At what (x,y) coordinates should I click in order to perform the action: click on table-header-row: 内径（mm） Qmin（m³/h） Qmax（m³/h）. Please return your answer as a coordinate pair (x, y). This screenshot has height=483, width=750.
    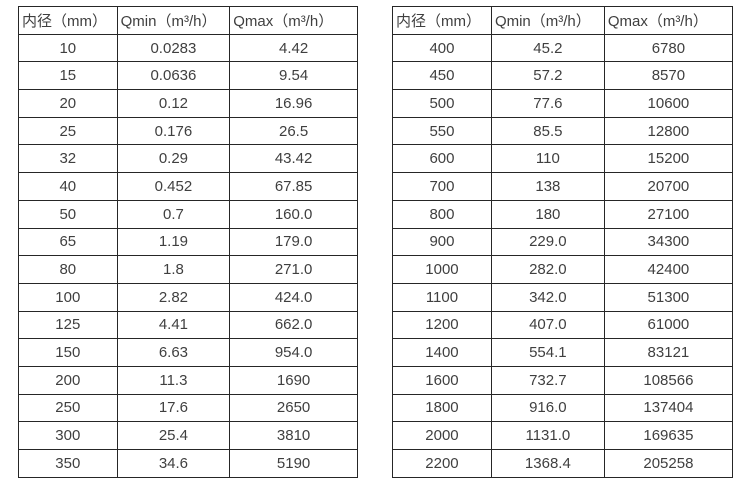
    Looking at the image, I should click on (563, 20).